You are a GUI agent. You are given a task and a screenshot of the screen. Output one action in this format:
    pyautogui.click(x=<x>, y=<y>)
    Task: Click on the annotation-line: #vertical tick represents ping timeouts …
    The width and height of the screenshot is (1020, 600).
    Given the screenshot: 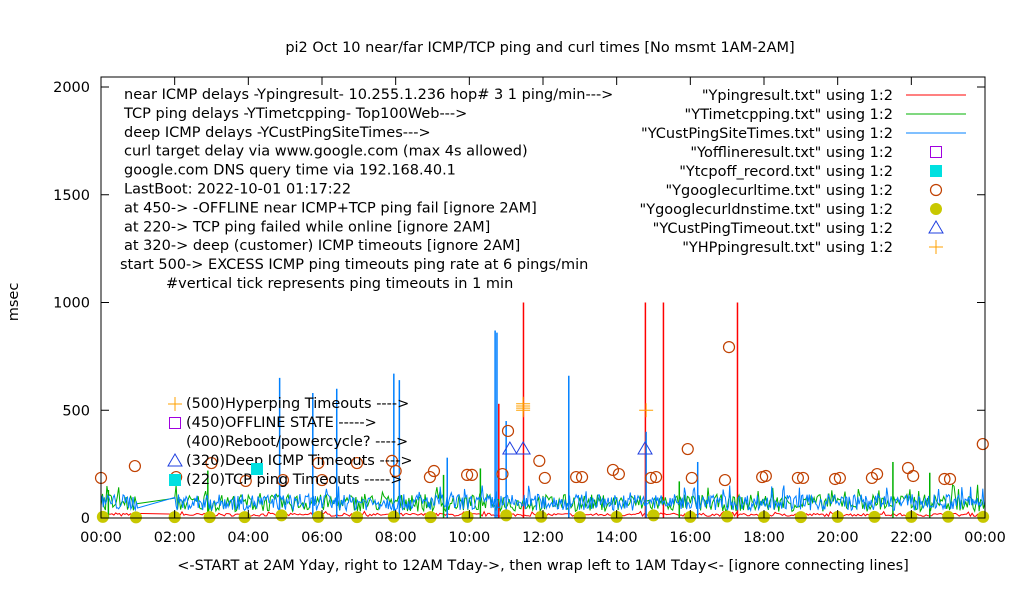 What is the action you would take?
    pyautogui.click(x=339, y=284)
    